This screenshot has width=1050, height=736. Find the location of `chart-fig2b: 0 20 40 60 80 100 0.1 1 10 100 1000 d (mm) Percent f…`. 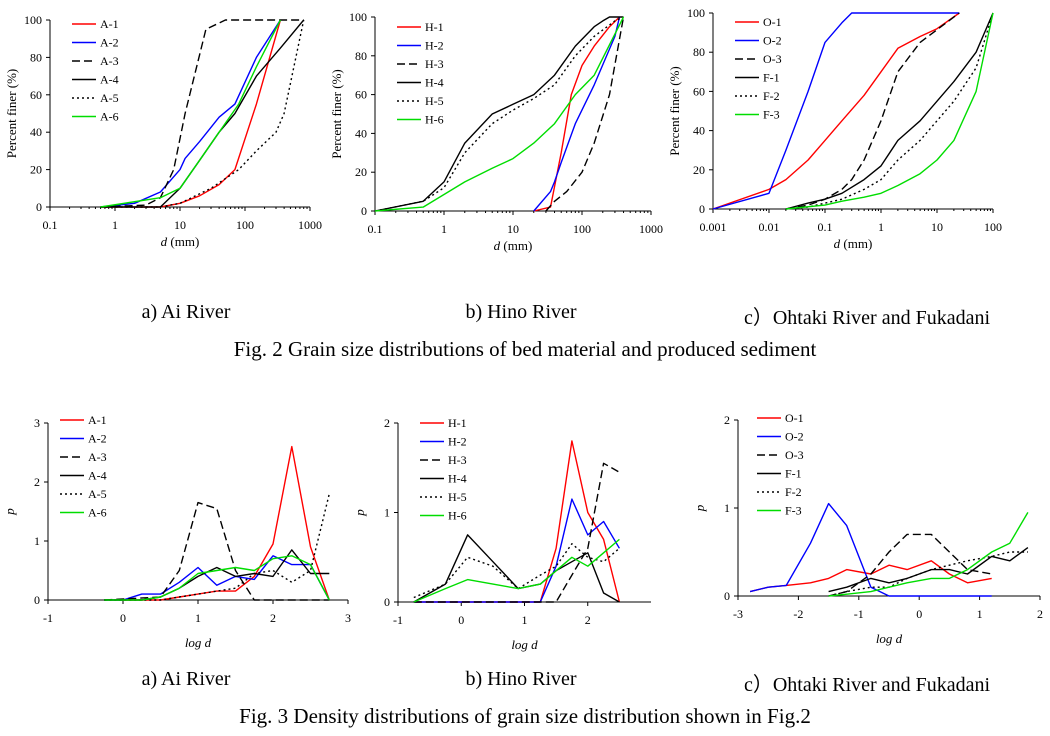

chart-fig2b: 0 20 40 60 80 100 0.1 1 10 100 1000 d (mm) Percent f… is located at coordinates (496, 131).